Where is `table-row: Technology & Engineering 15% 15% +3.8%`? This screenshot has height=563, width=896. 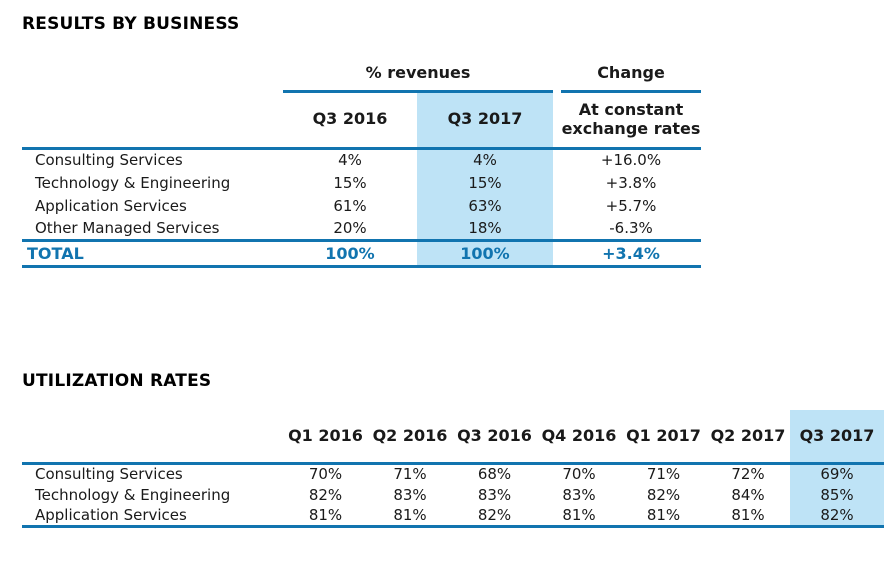 table-row: Technology & Engineering 15% 15% +3.8% is located at coordinates (361, 182).